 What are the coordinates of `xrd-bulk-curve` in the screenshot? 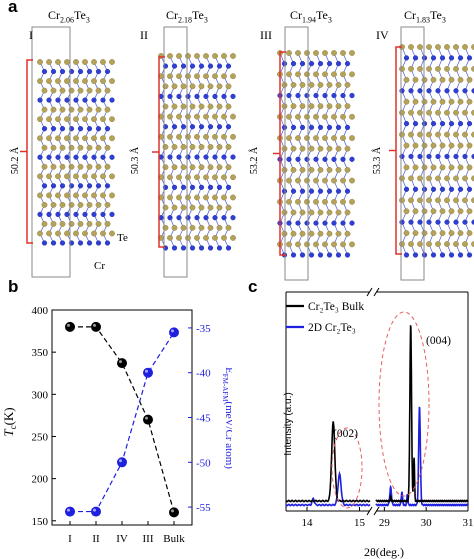 It's located at (377, 414).